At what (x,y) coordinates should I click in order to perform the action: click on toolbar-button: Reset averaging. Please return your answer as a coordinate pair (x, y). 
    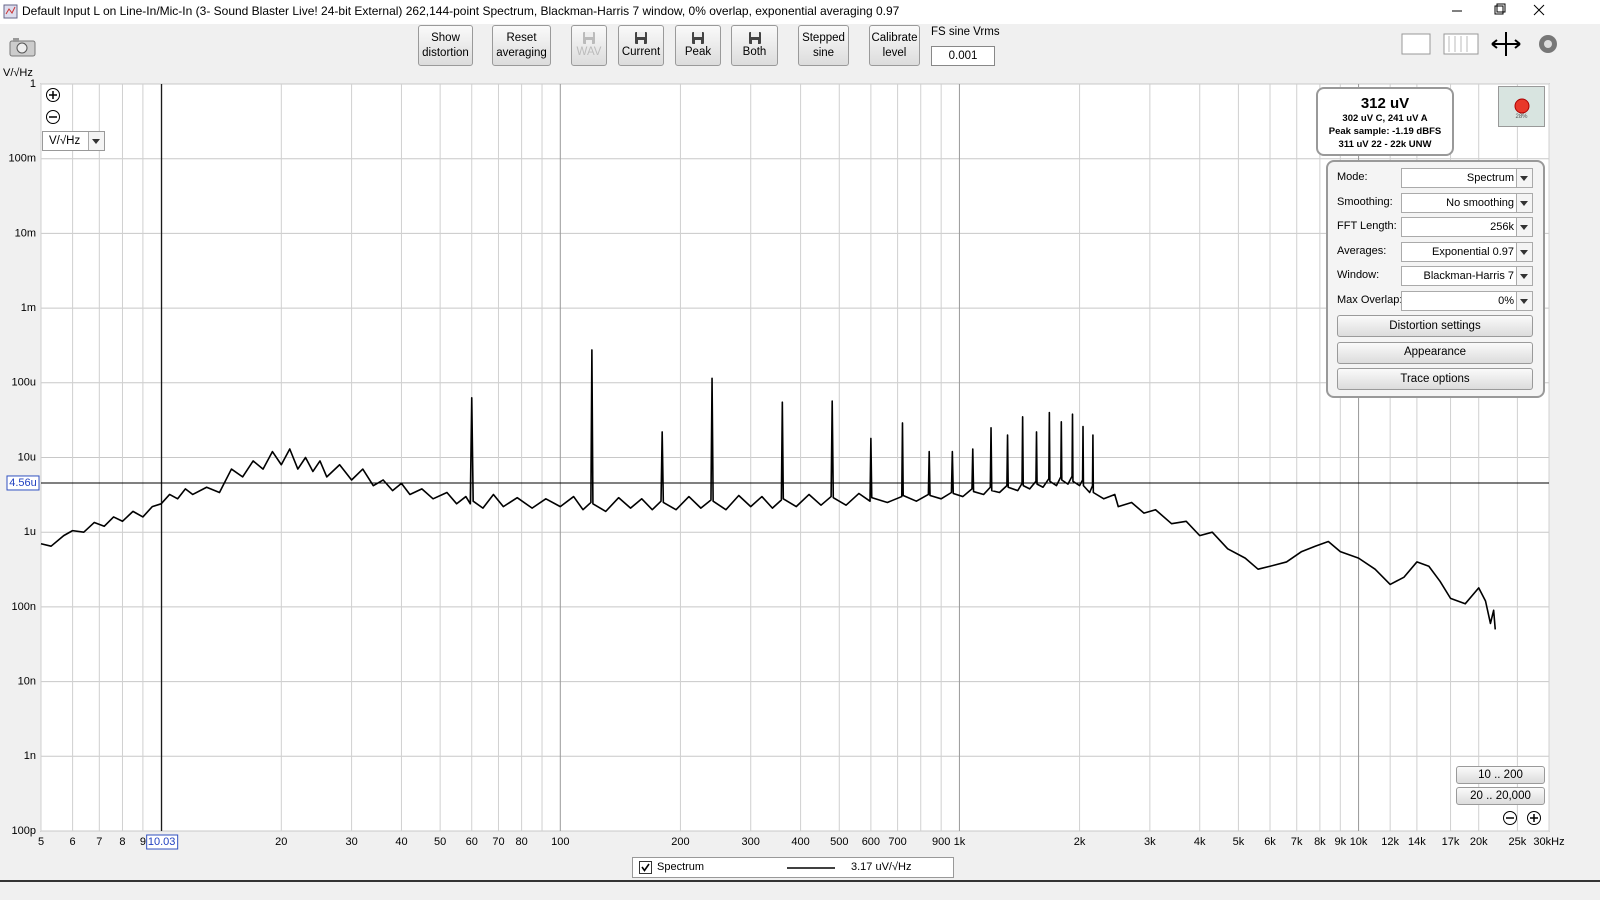
    Looking at the image, I should click on (521, 45).